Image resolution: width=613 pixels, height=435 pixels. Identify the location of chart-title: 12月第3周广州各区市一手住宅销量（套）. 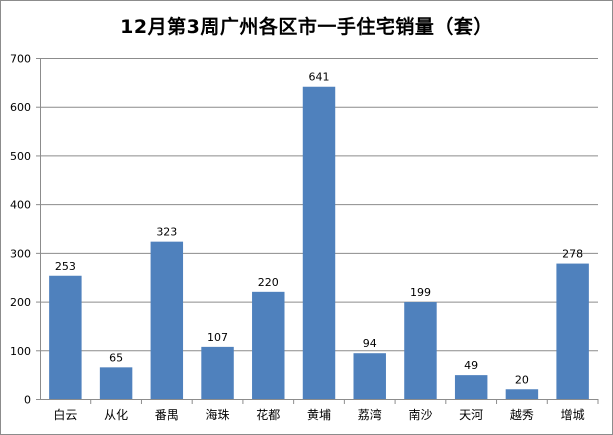
(306, 27).